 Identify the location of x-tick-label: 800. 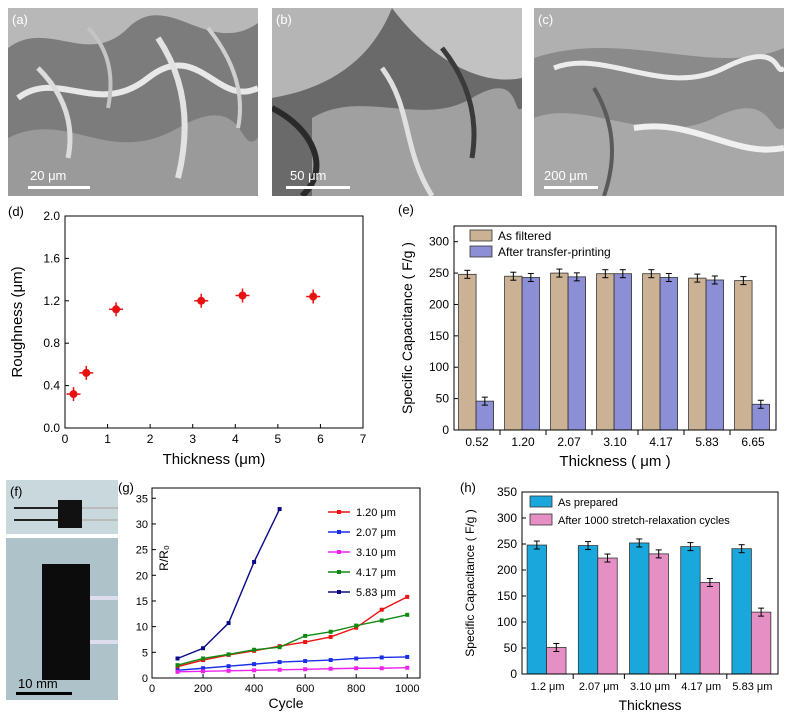
(356, 689).